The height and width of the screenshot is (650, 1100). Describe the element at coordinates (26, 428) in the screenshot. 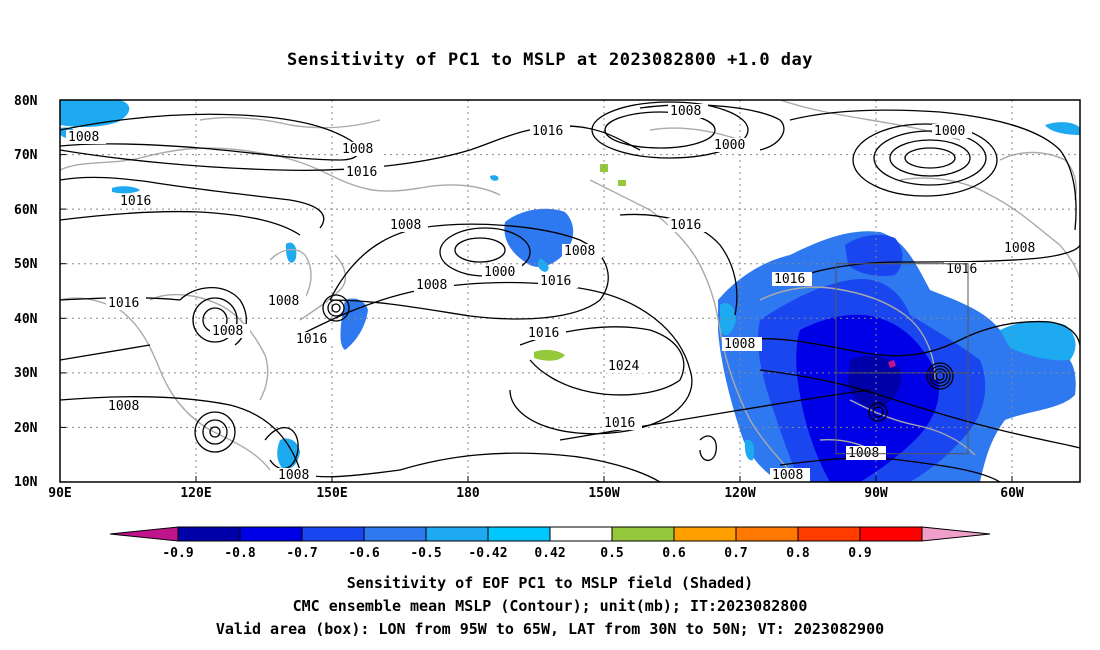

I see `lat-label: 20N` at that location.